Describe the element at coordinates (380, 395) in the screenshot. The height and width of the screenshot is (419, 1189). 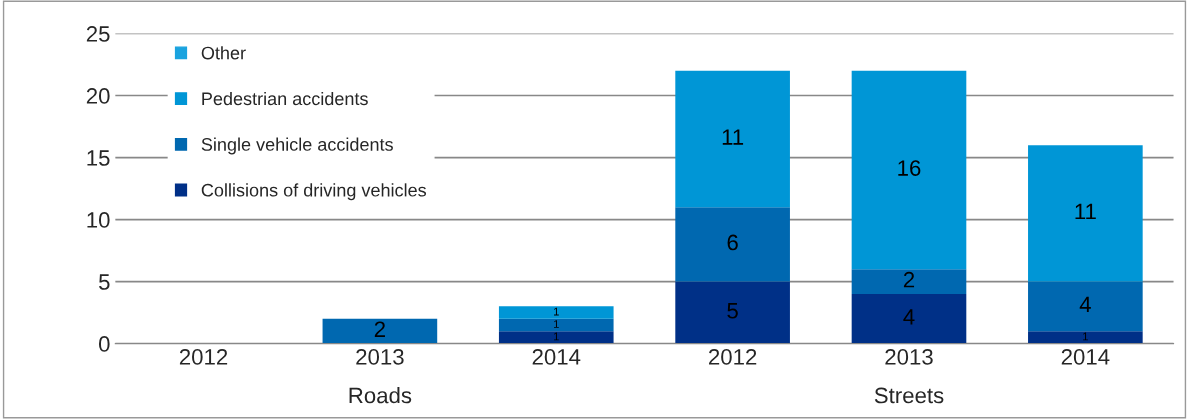
I see `text: Roads` at that location.